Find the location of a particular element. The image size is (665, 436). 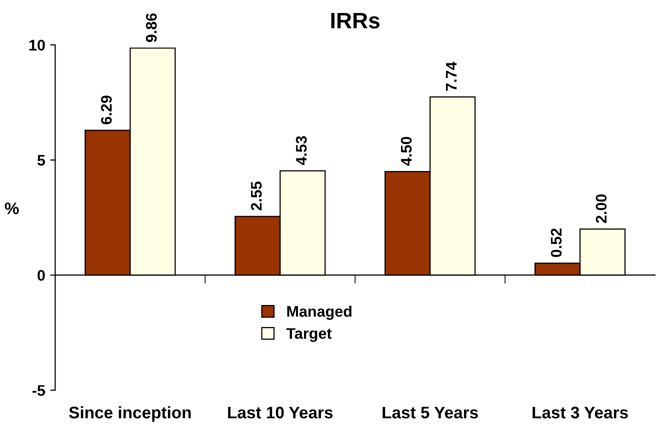

y-tick-label: 5 is located at coordinates (41, 160).